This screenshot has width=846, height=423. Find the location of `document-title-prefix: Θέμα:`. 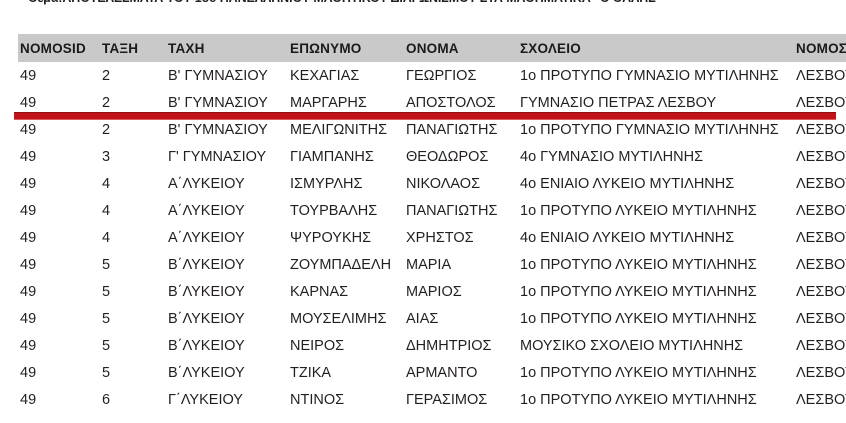

document-title-prefix: Θέμα: is located at coordinates (45, 2).